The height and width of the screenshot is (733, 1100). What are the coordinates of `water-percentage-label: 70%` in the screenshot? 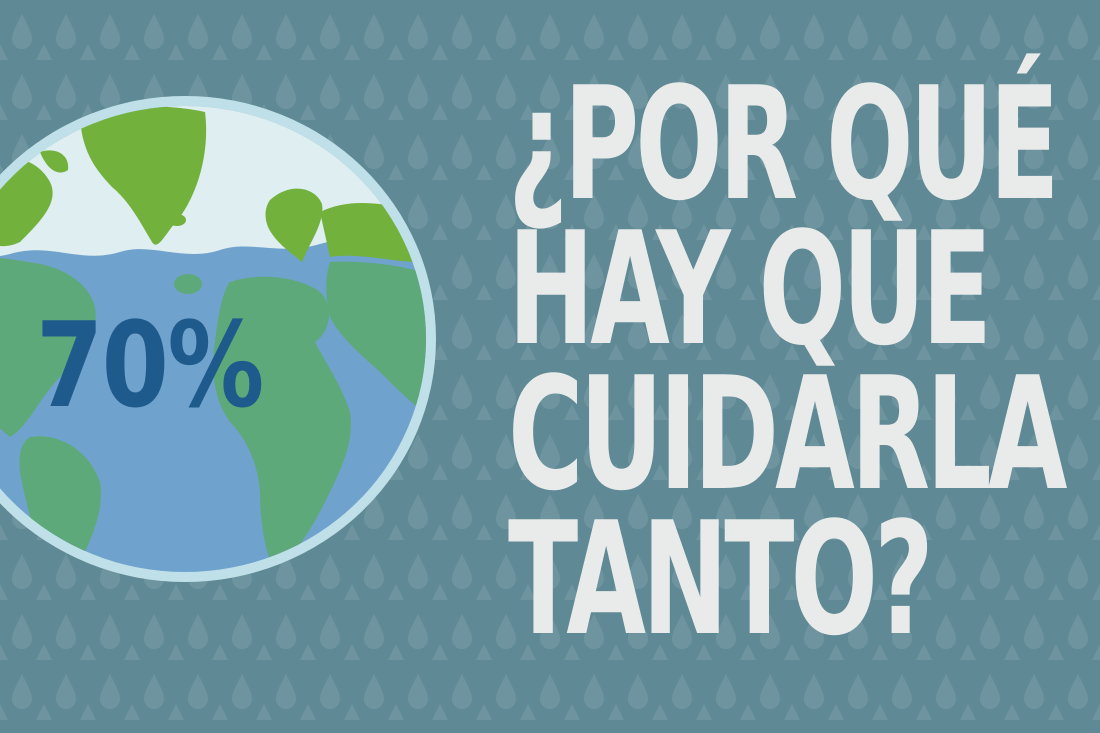 It's located at (150, 365).